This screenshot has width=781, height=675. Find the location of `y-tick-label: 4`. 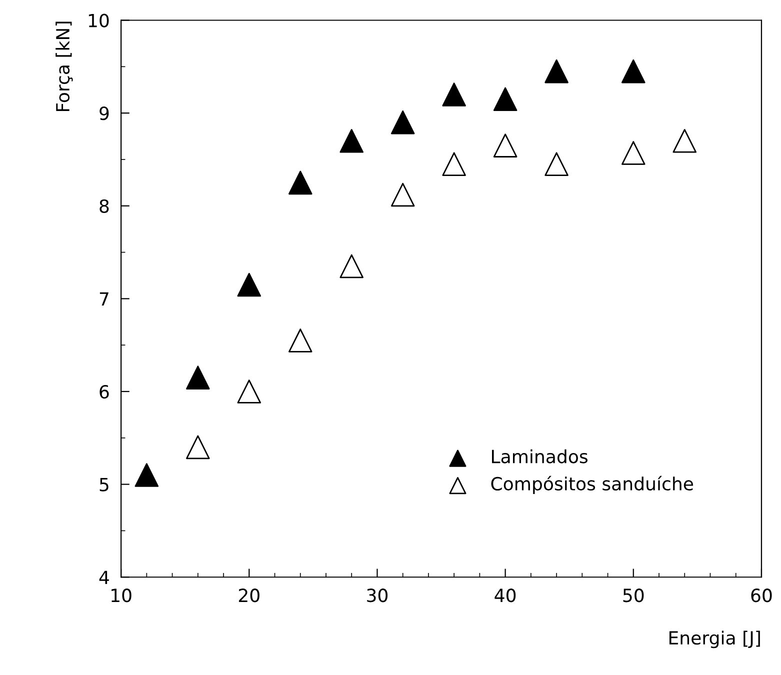

y-tick-label: 4 is located at coordinates (104, 577).